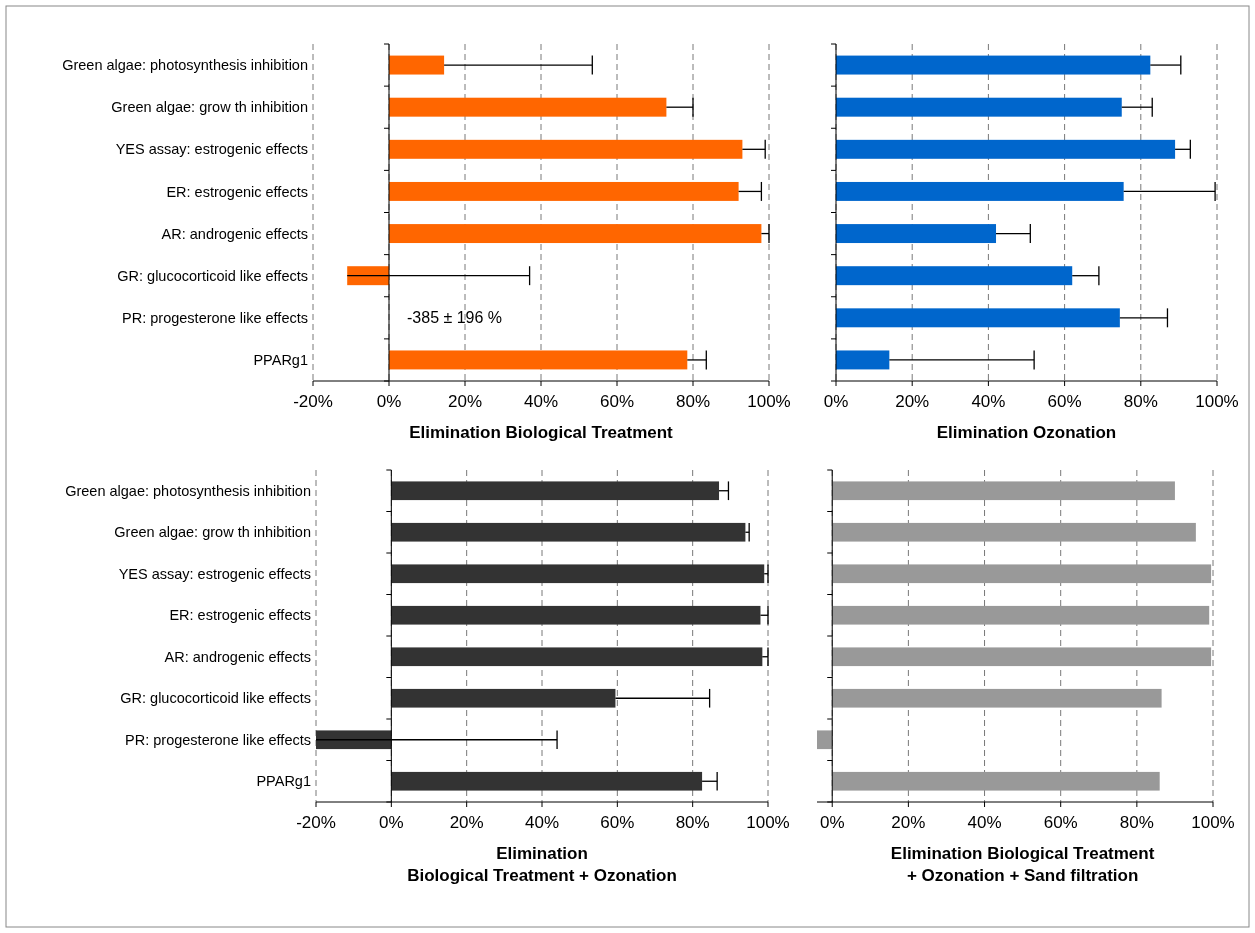  Describe the element at coordinates (542, 865) in the screenshot. I see `x-axis-title: Elimination Biological Treatment + Ozonation` at that location.